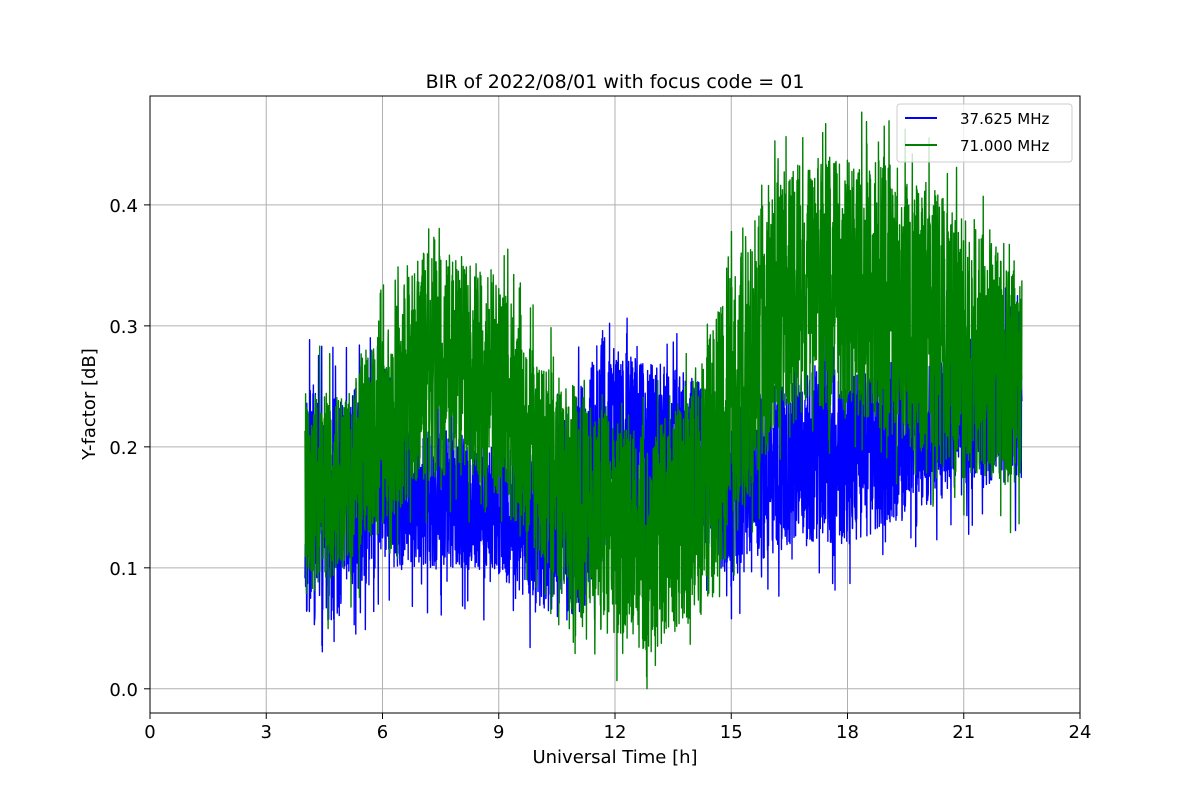 This screenshot has height=800, width=1200. Describe the element at coordinates (123, 569) in the screenshot. I see `y-tick-label: 0.1` at that location.